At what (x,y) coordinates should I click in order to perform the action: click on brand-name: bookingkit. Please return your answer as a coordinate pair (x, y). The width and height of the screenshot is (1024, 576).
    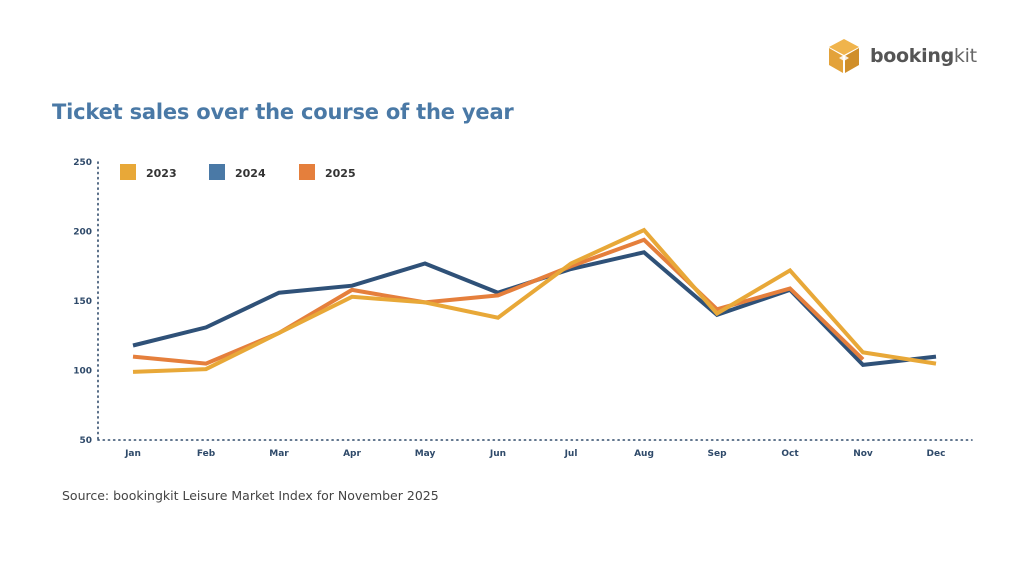
    Looking at the image, I should click on (923, 56).